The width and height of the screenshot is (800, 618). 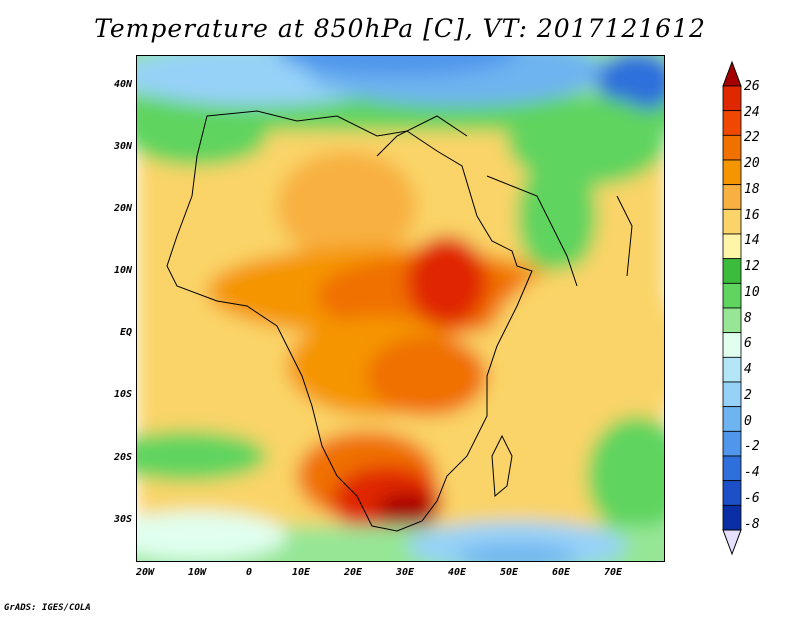 I want to click on colorbar-label-8: 8, so click(x=748, y=318).